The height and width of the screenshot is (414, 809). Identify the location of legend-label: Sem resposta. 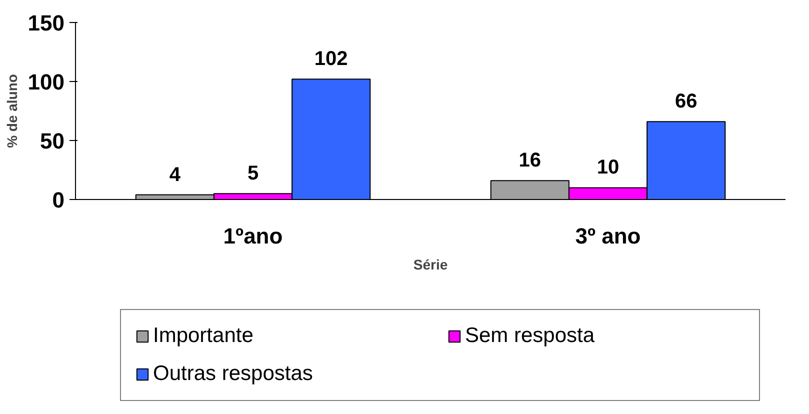
(530, 336).